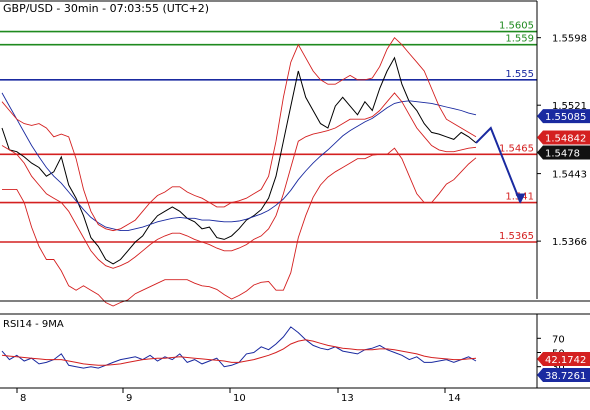  I want to click on rsi-badge-label: 42.1742, so click(565, 360).